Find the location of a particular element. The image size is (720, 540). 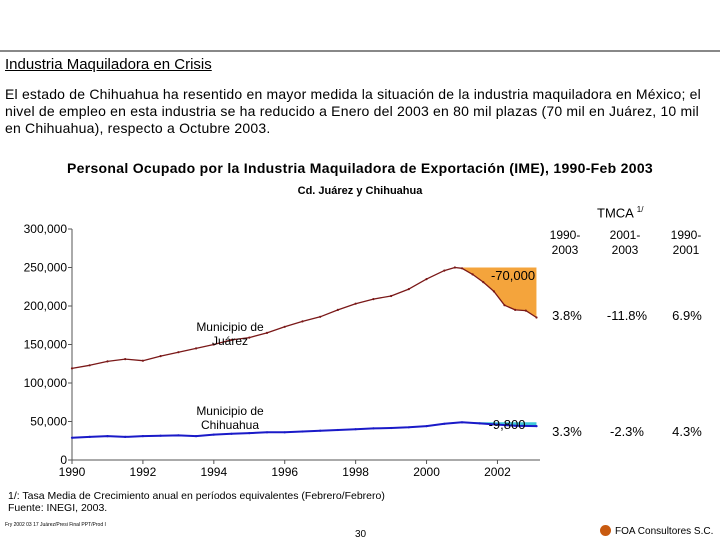

juarez-drop-area is located at coordinates (495, 292).